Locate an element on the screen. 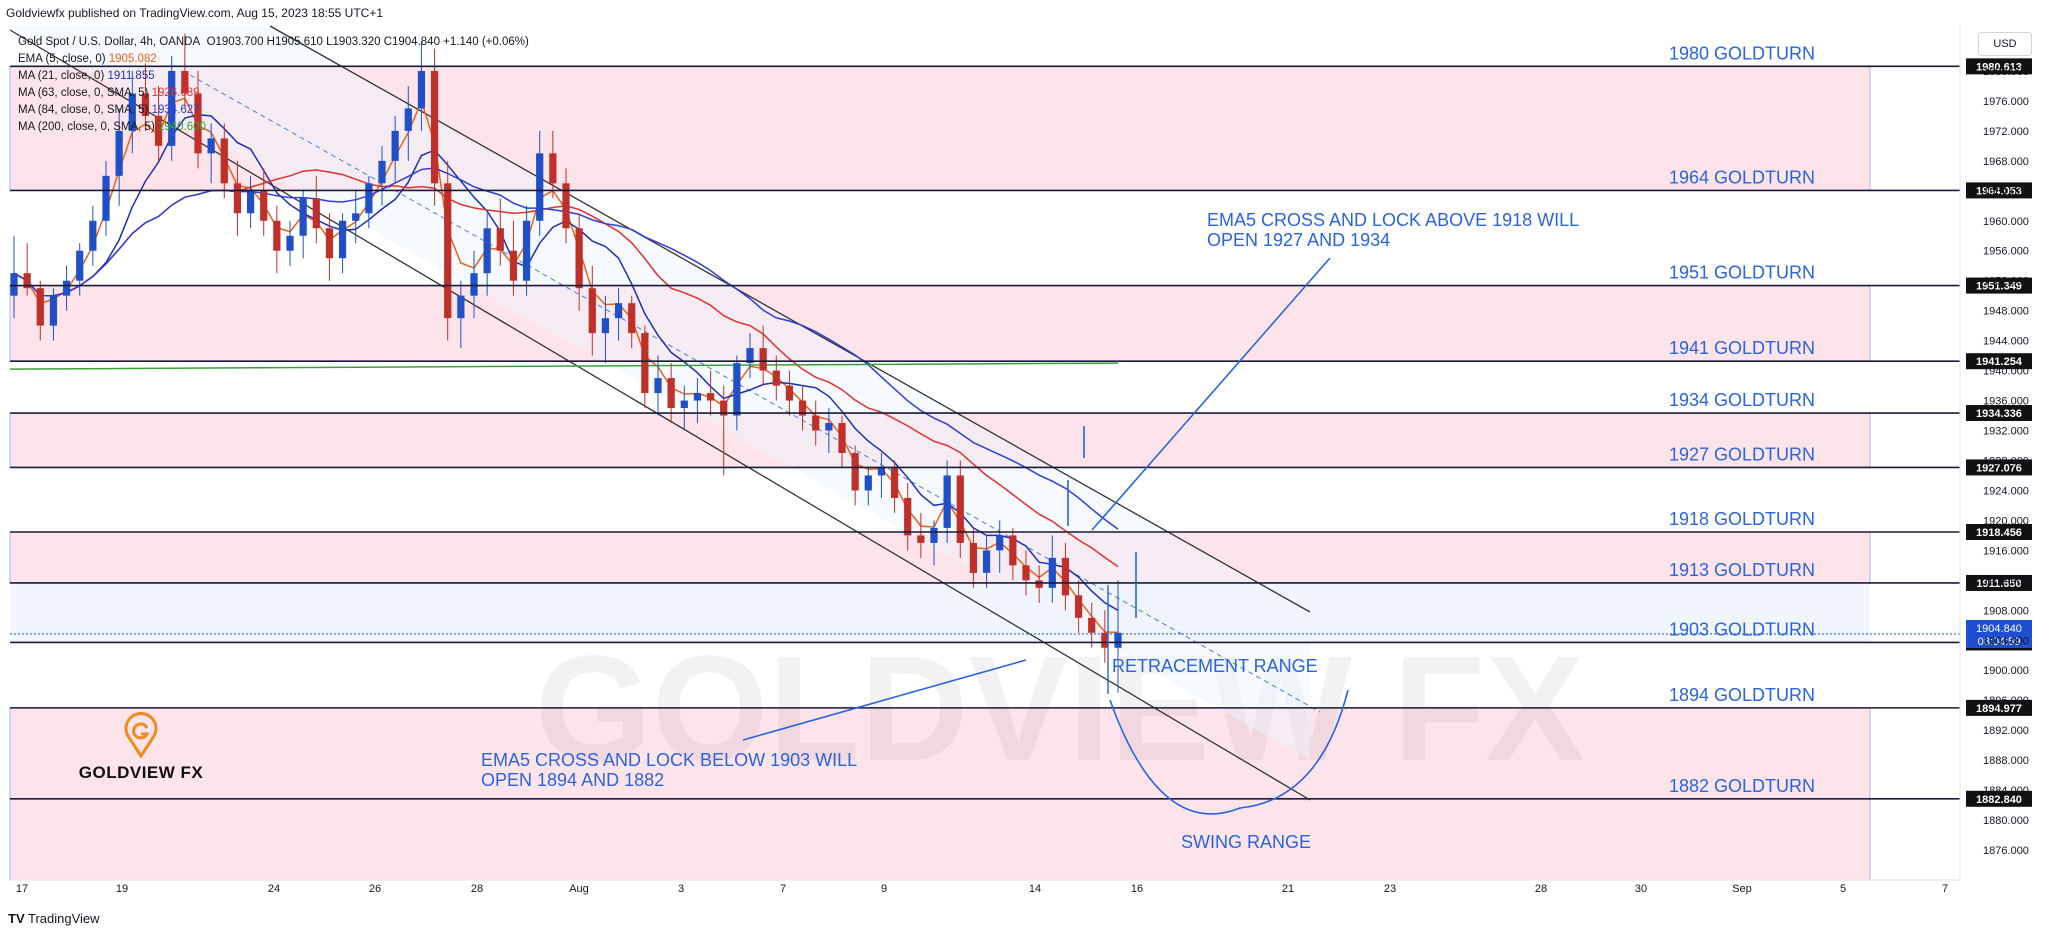 The height and width of the screenshot is (937, 2048). x-tick-label: Sep is located at coordinates (1742, 889).